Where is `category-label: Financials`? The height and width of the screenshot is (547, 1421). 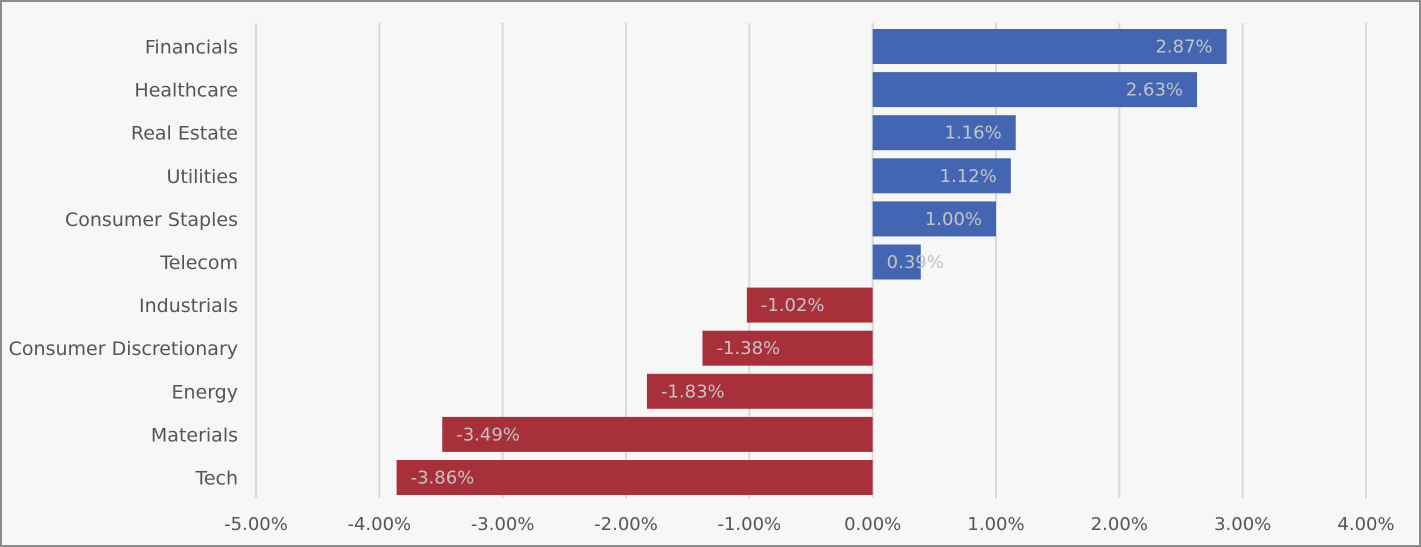
category-label: Financials is located at coordinates (191, 48).